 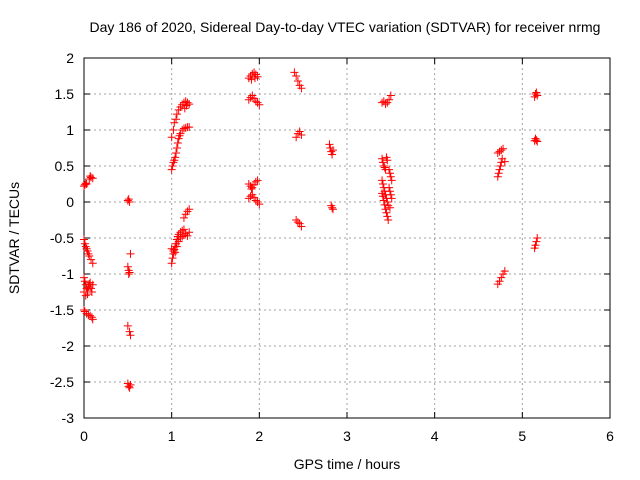 What do you see at coordinates (70, 130) in the screenshot?
I see `y-tick-label: 1` at bounding box center [70, 130].